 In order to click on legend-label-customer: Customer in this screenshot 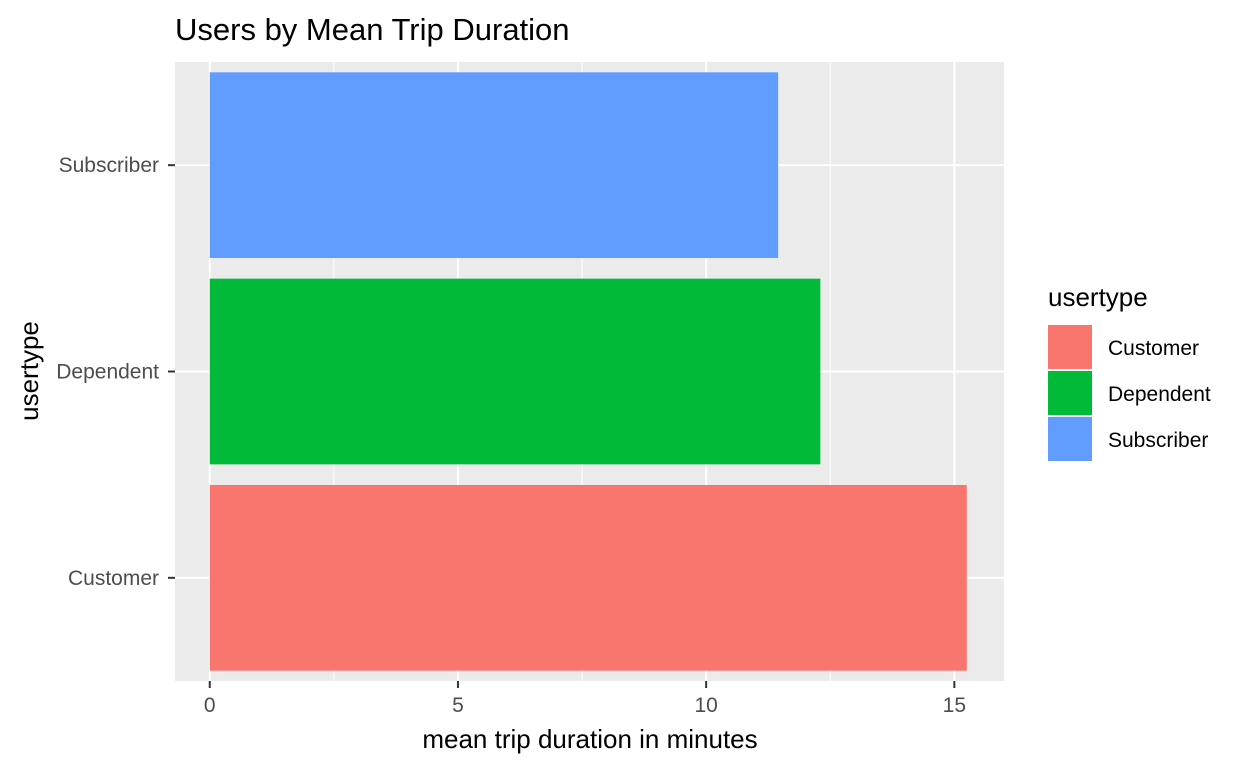, I will do `click(1153, 348)`.